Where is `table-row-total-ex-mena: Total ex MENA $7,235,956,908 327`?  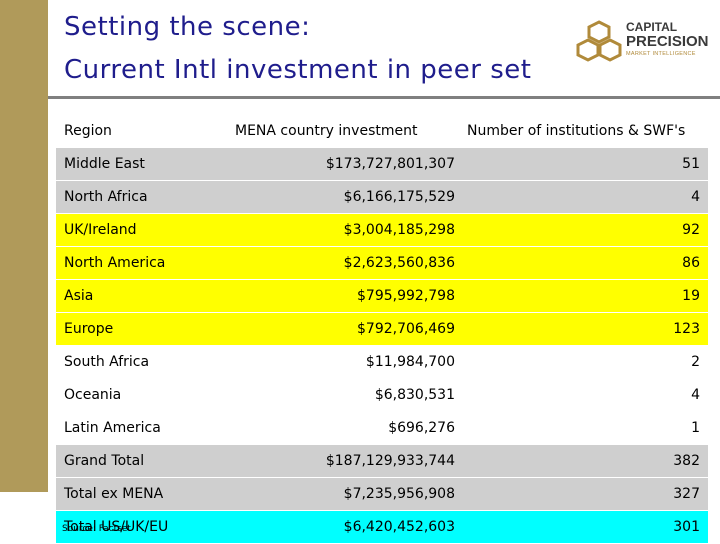 table-row-total-ex-mena: Total ex MENA $7,235,956,908 327 is located at coordinates (382, 494).